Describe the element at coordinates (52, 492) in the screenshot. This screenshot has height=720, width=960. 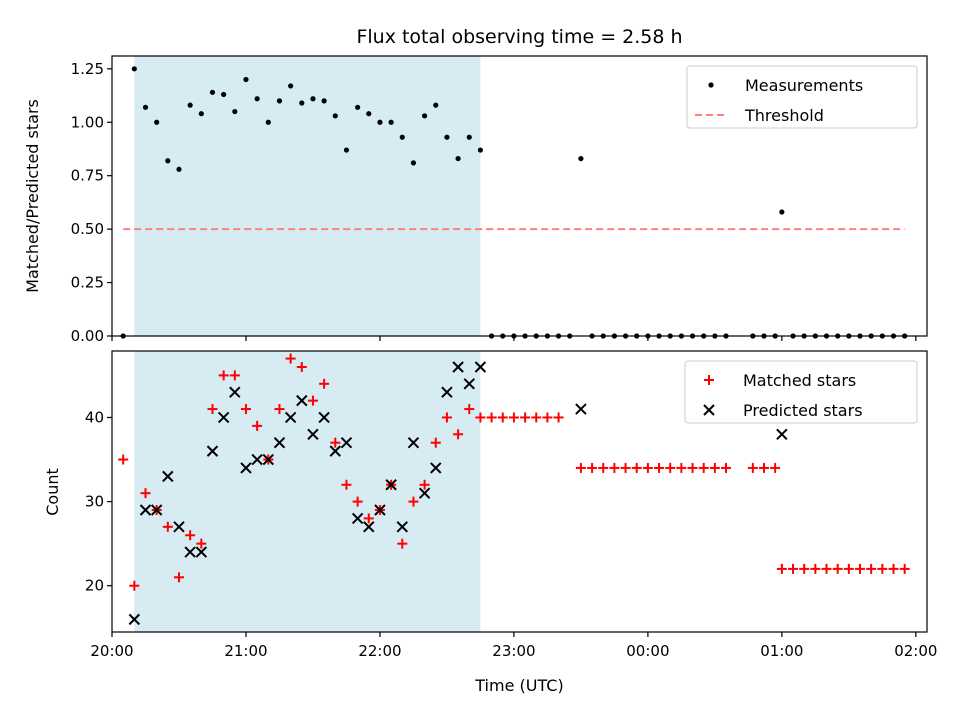
I see `bottom-y-axis-label: Count` at that location.